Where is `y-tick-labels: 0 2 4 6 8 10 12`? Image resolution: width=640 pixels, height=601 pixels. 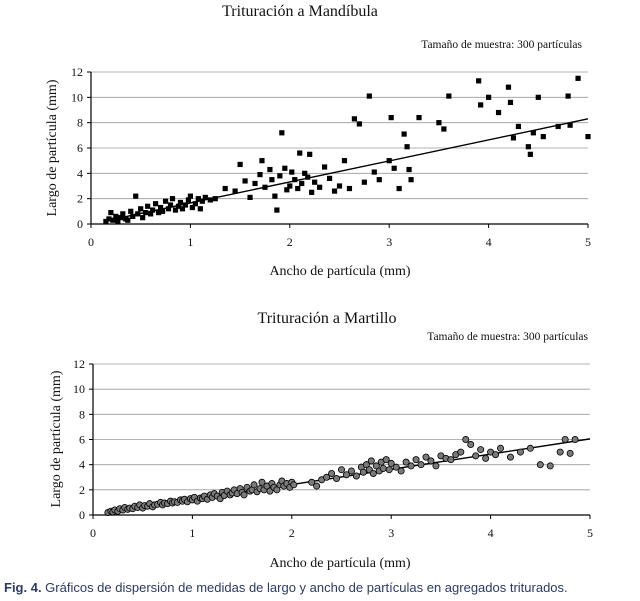
y-tick-labels: 0 2 4 6 8 10 12 is located at coordinates (83, 439).